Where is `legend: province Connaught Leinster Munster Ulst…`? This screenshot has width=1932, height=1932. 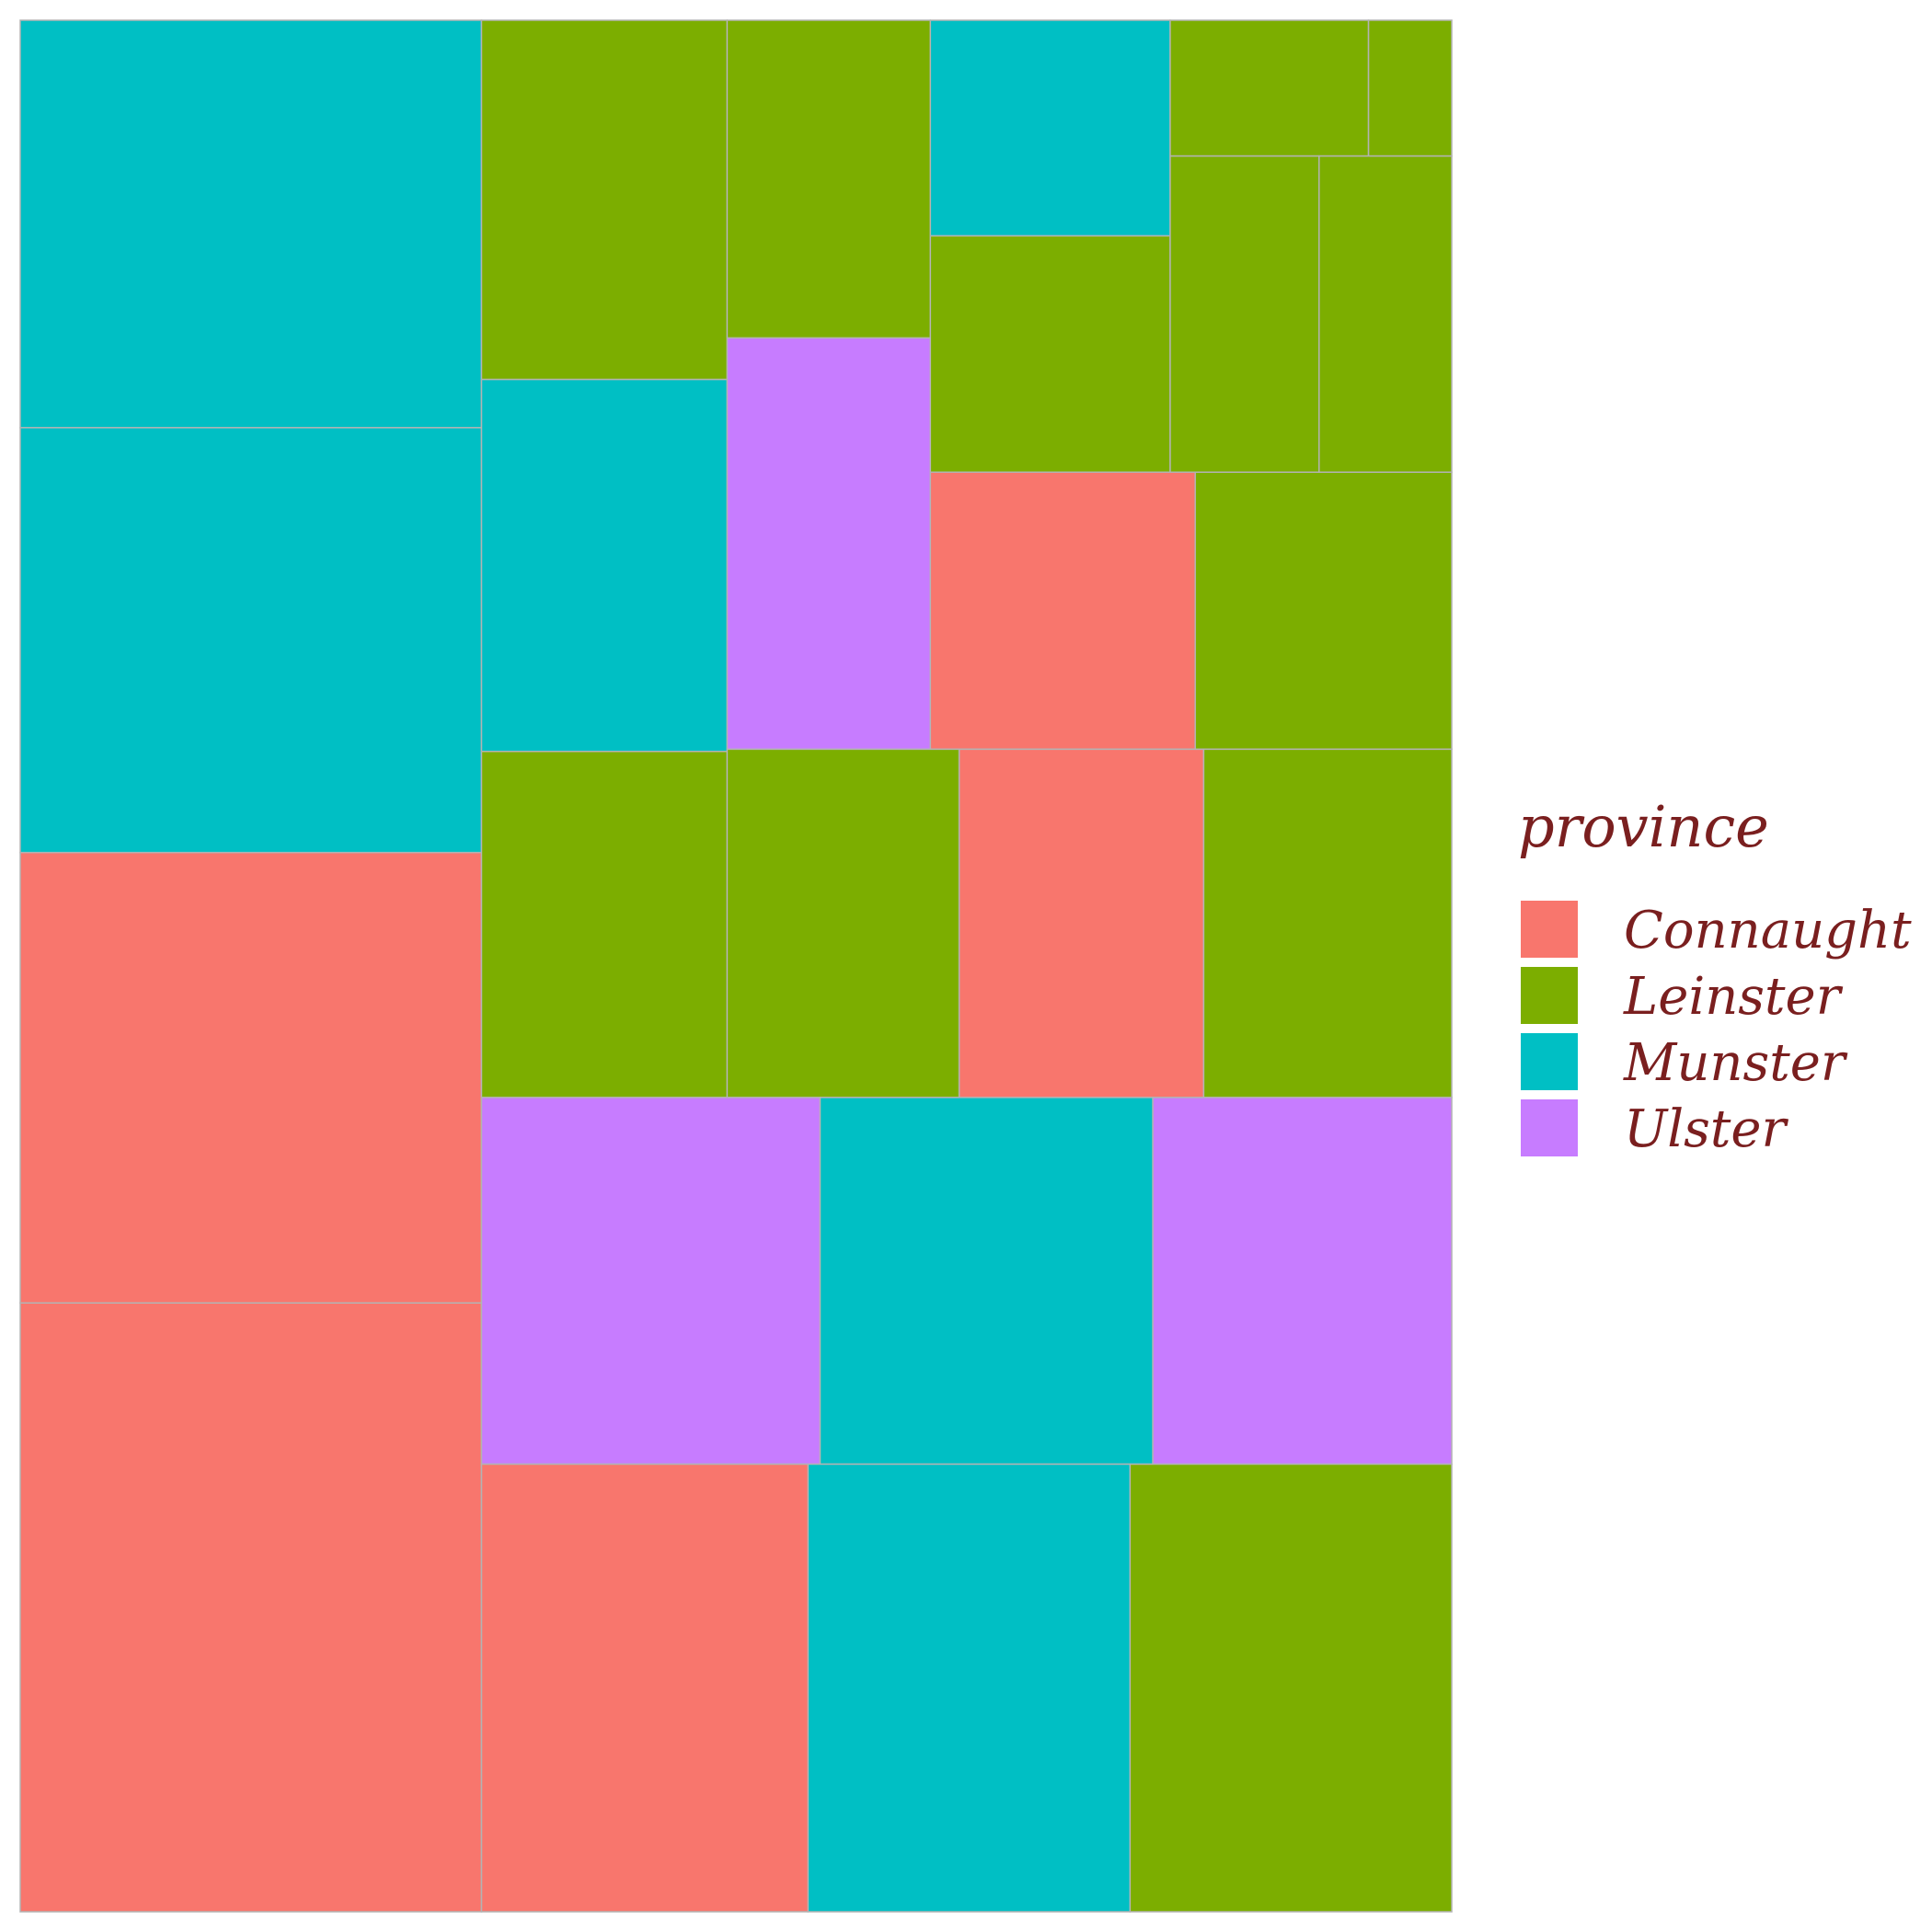
legend: province Connaught Leinster Munster Ulst… is located at coordinates (1715, 976).